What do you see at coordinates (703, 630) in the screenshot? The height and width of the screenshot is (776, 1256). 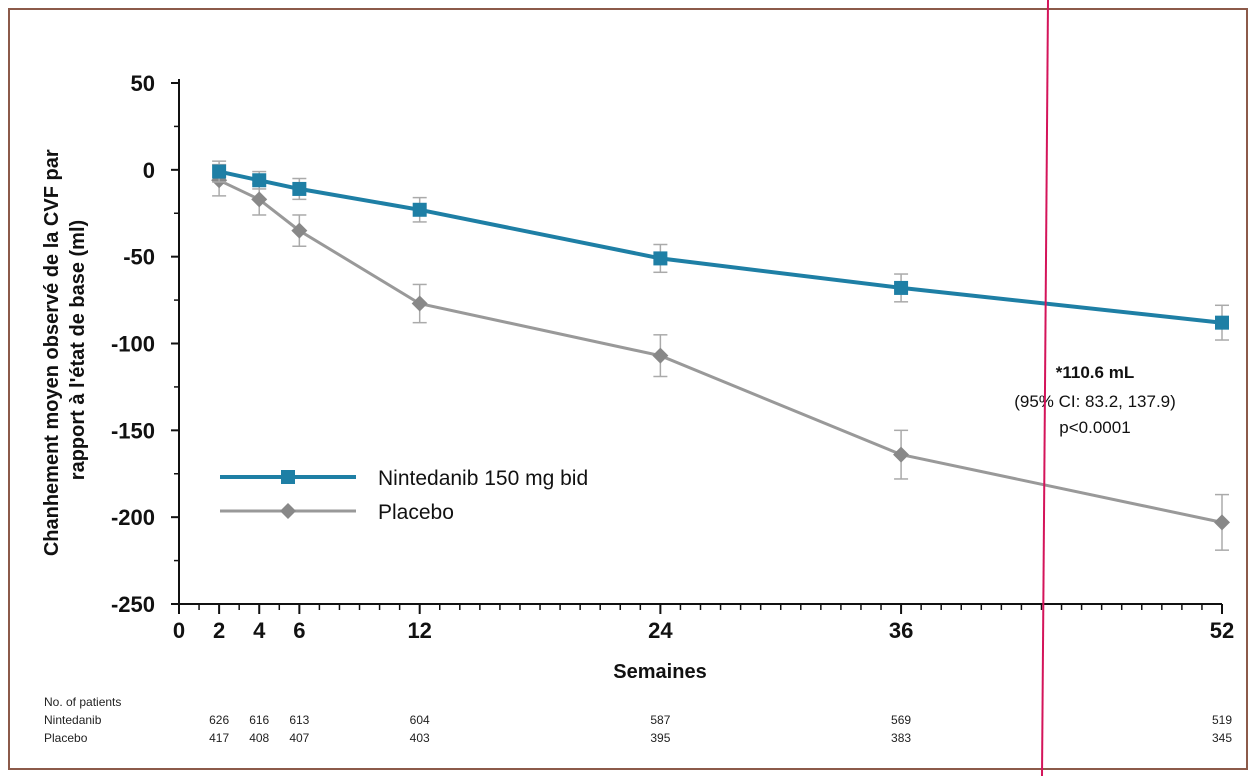 I see `x-tick-labels: 0 2 4 6 12 24 36 52` at bounding box center [703, 630].